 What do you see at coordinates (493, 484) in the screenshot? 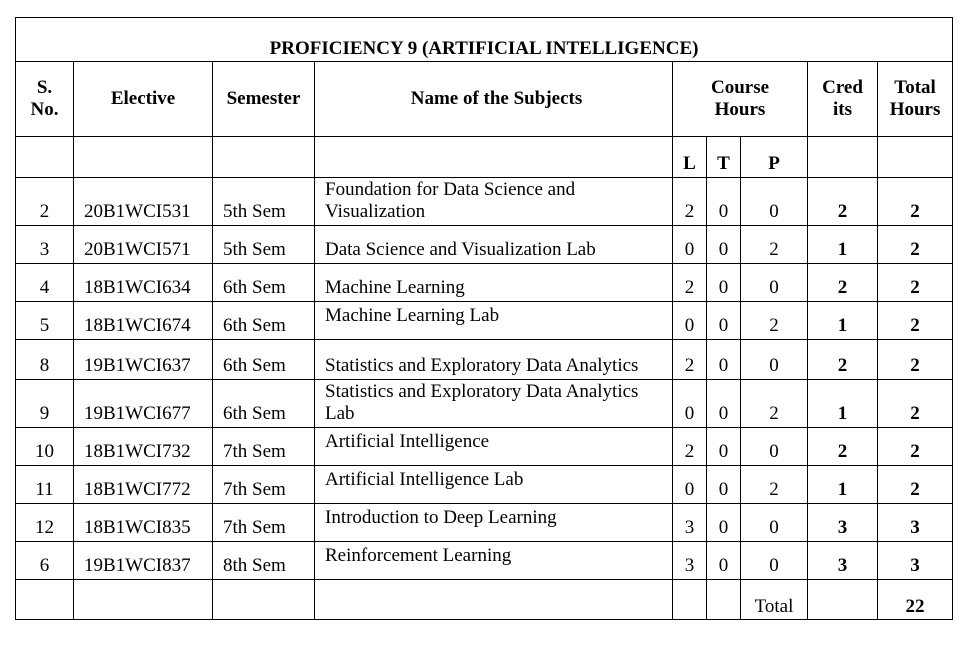
I see `row-subject: Artificial Intelligence Lab` at bounding box center [493, 484].